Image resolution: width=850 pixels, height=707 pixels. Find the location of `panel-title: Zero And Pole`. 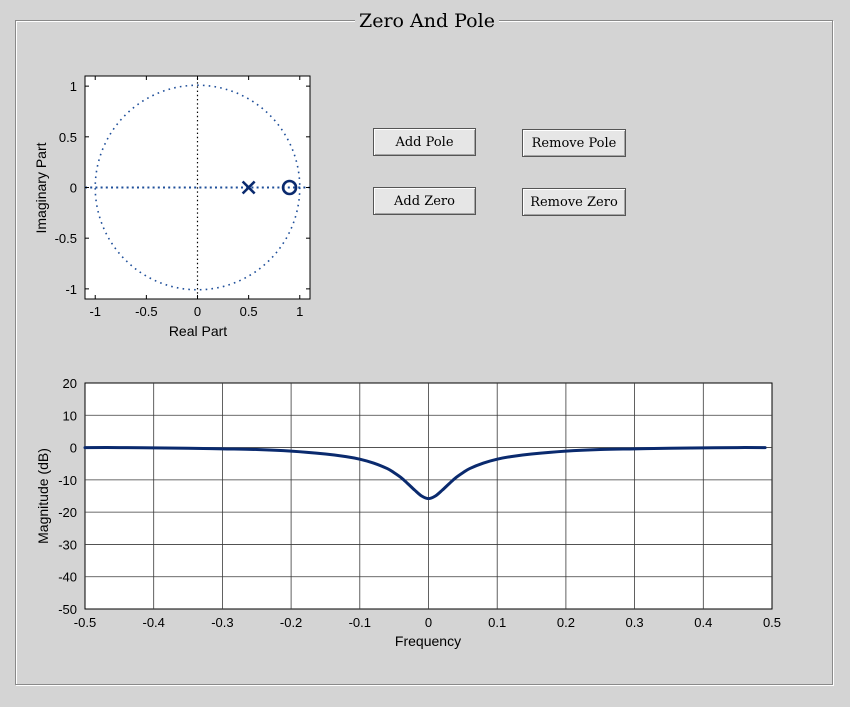

panel-title: Zero And Pole is located at coordinates (427, 21).